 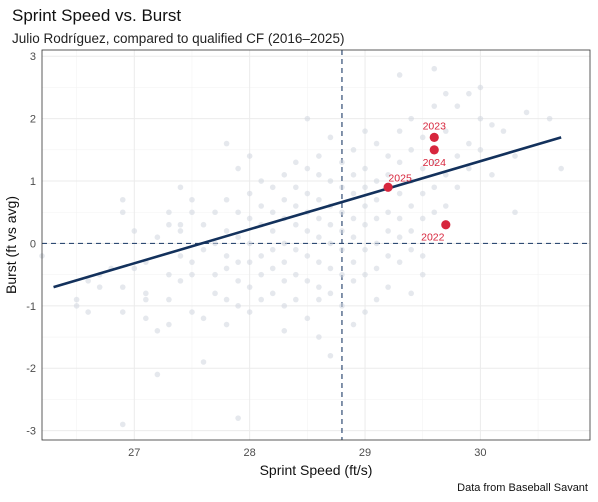 What do you see at coordinates (33, 244) in the screenshot?
I see `y-tick-label: 0` at bounding box center [33, 244].